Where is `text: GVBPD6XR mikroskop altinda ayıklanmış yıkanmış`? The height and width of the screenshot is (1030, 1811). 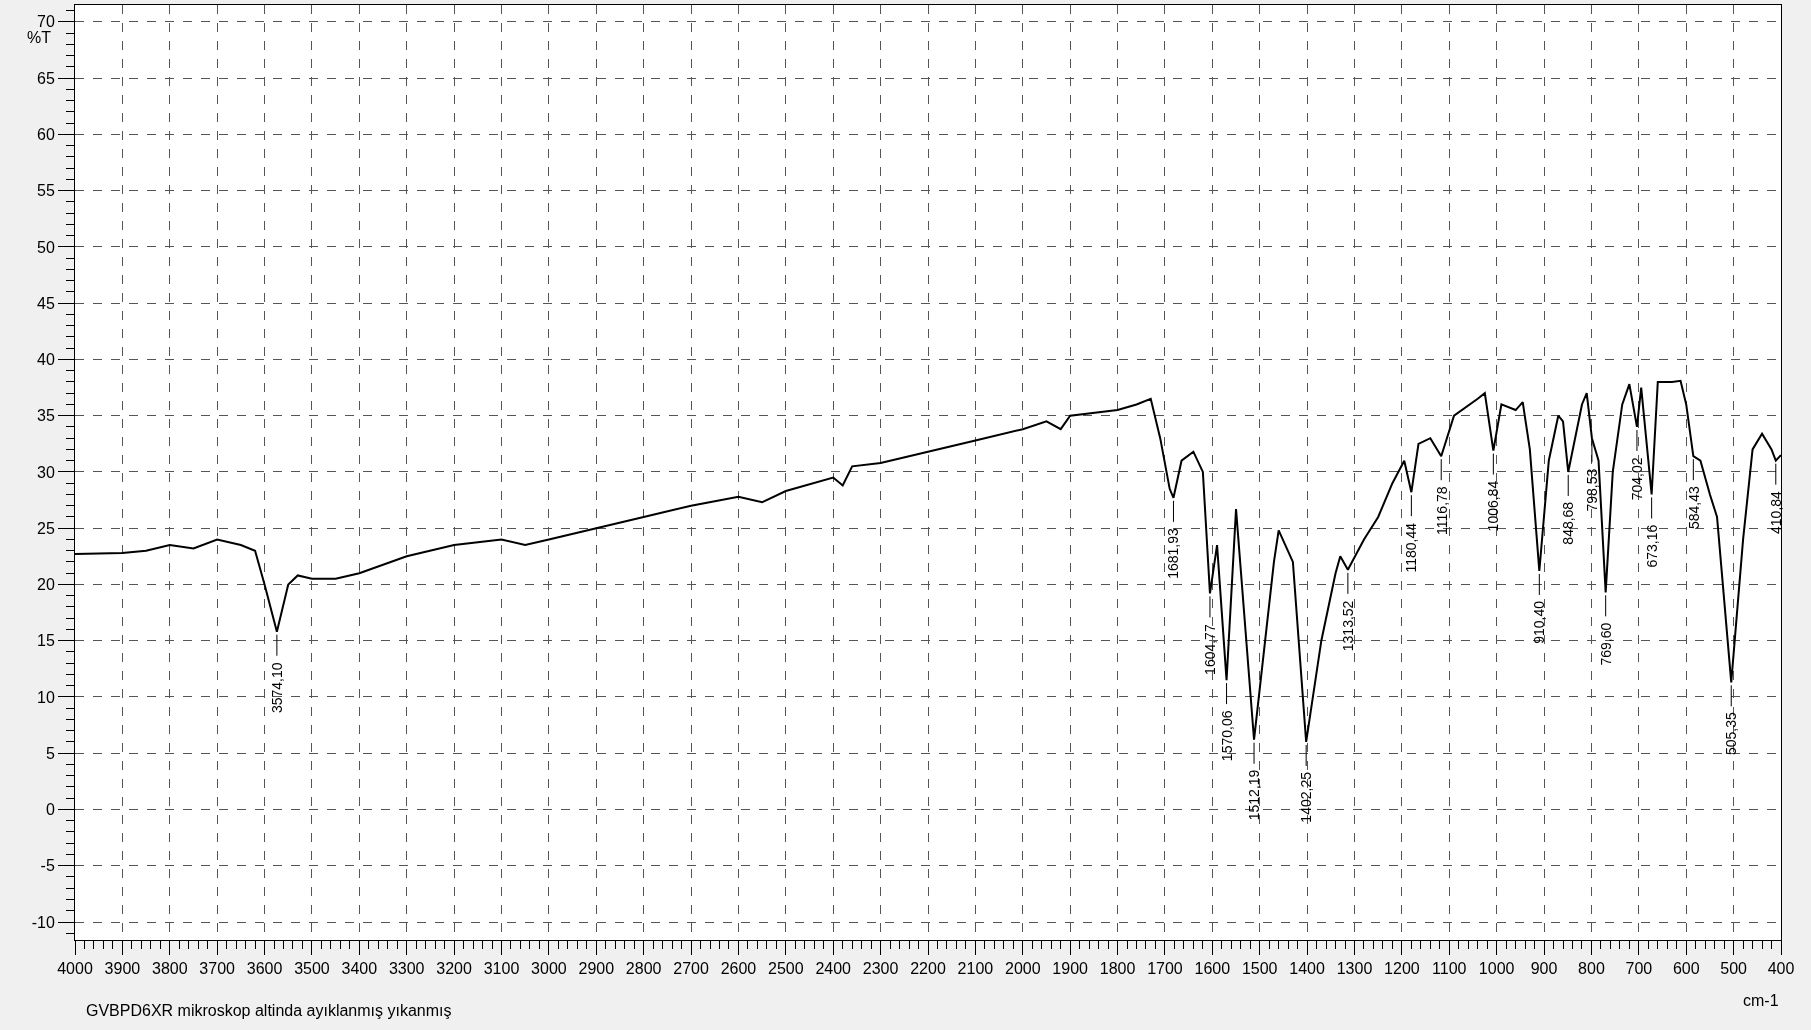
text: GVBPD6XR mikroskop altinda ayıklanmış yıkanmış is located at coordinates (269, 1010).